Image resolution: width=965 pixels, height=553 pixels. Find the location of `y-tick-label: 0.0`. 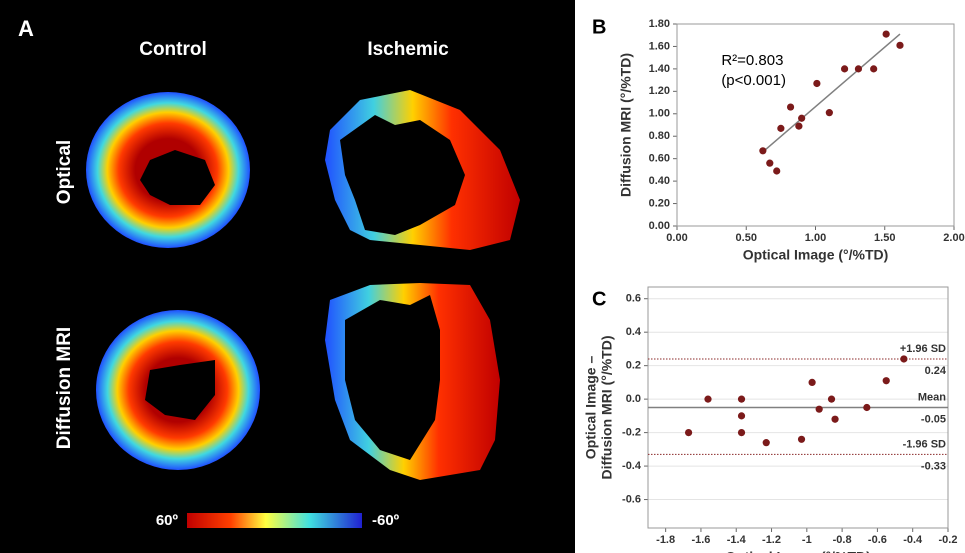

y-tick-label: 0.0 is located at coordinates (633, 399).